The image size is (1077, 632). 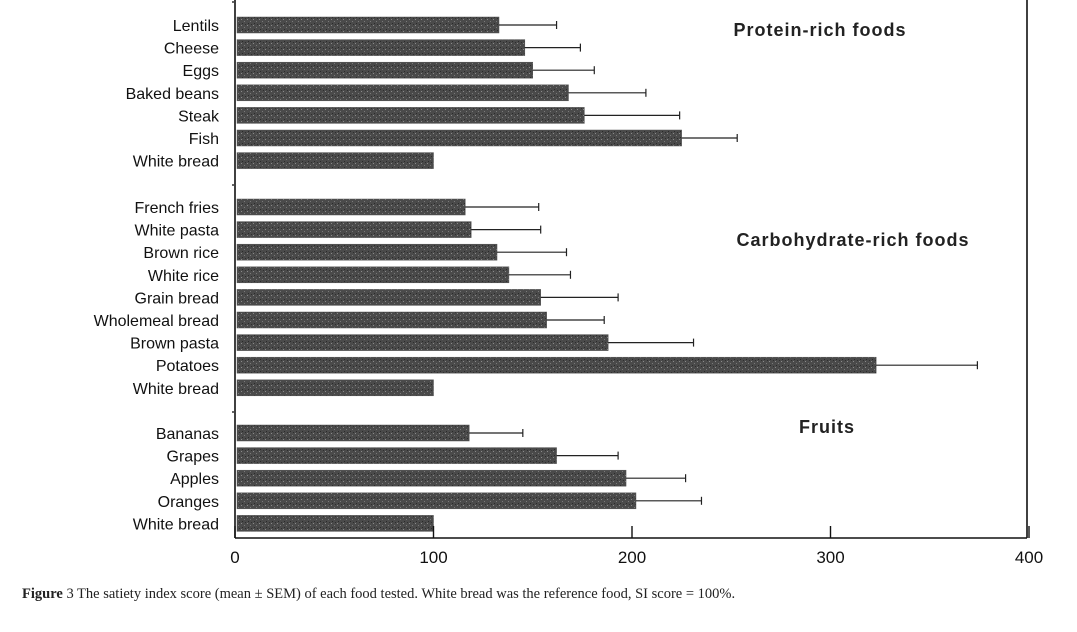 What do you see at coordinates (183, 276) in the screenshot?
I see `category-label: White rice` at bounding box center [183, 276].